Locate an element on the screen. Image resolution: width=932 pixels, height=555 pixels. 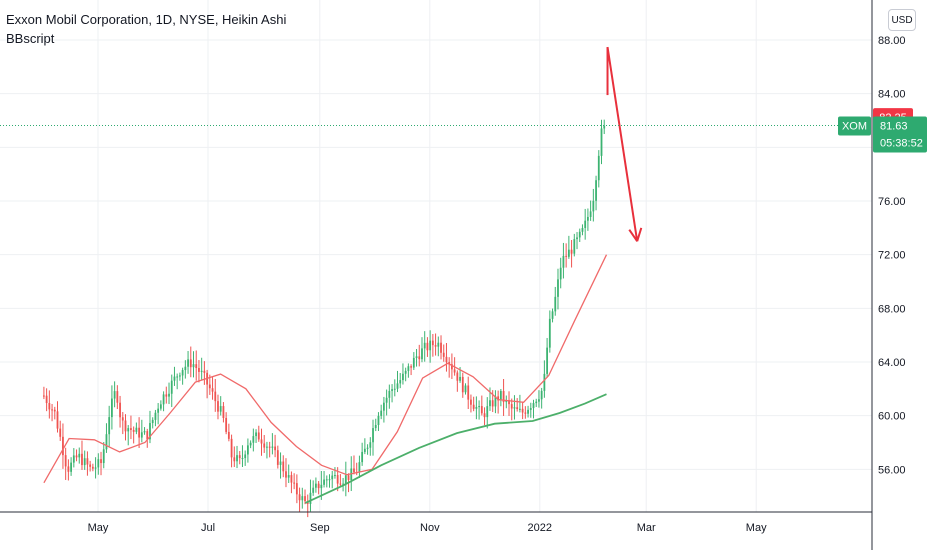
y-tick-label: 76.00 is located at coordinates (892, 202).